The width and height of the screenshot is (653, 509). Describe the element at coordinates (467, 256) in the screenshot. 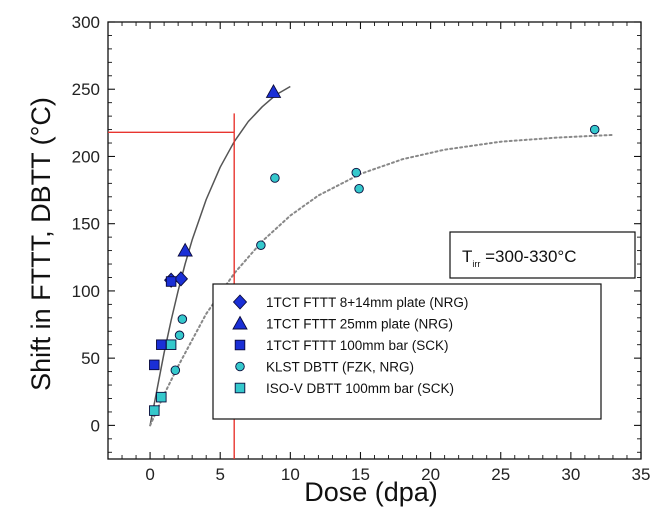

I see `annotation-main: T` at that location.